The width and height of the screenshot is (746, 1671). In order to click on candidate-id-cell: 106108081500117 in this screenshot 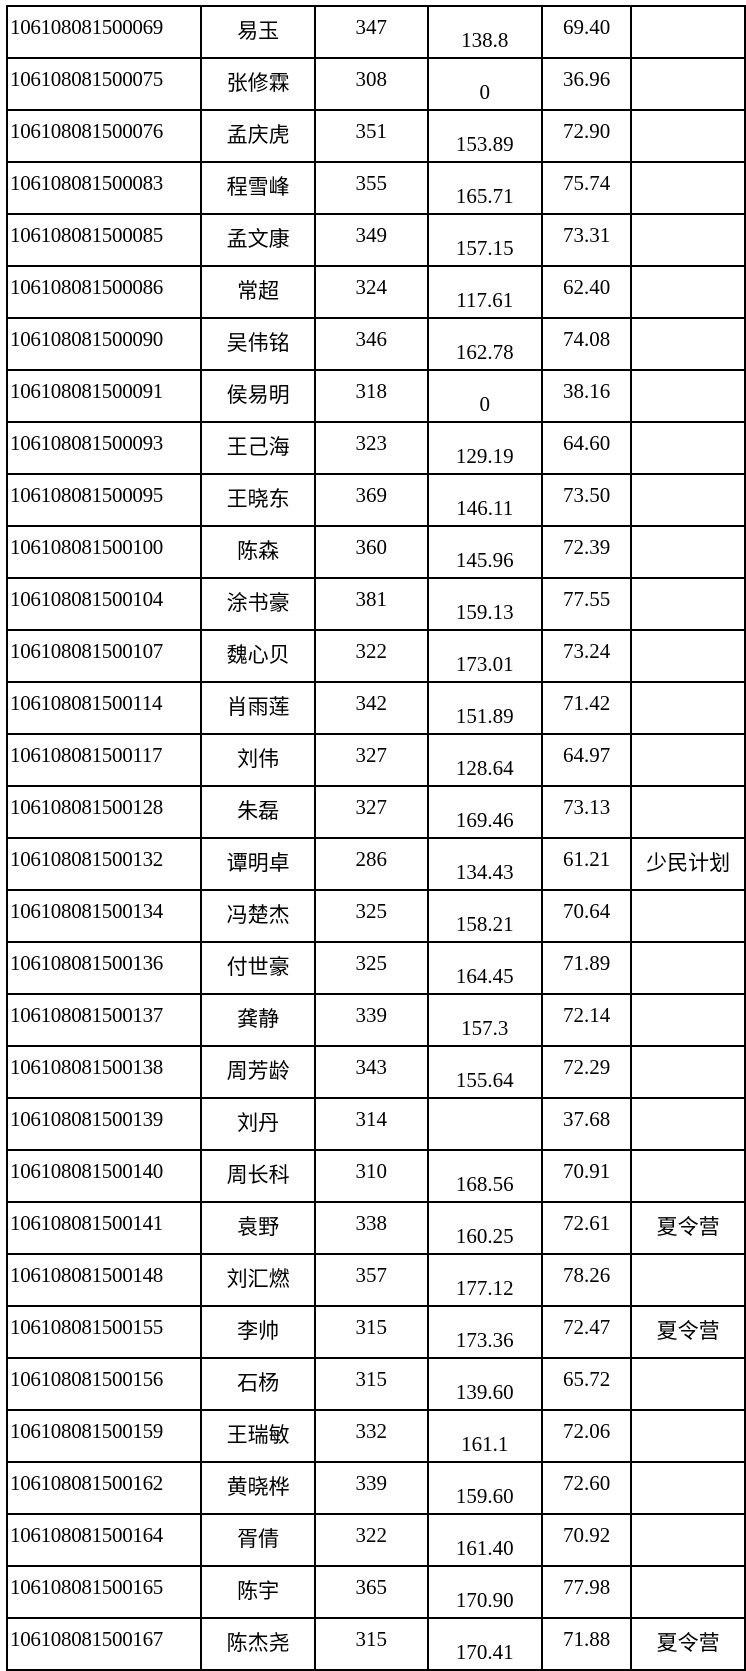, I will do `click(104, 760)`.